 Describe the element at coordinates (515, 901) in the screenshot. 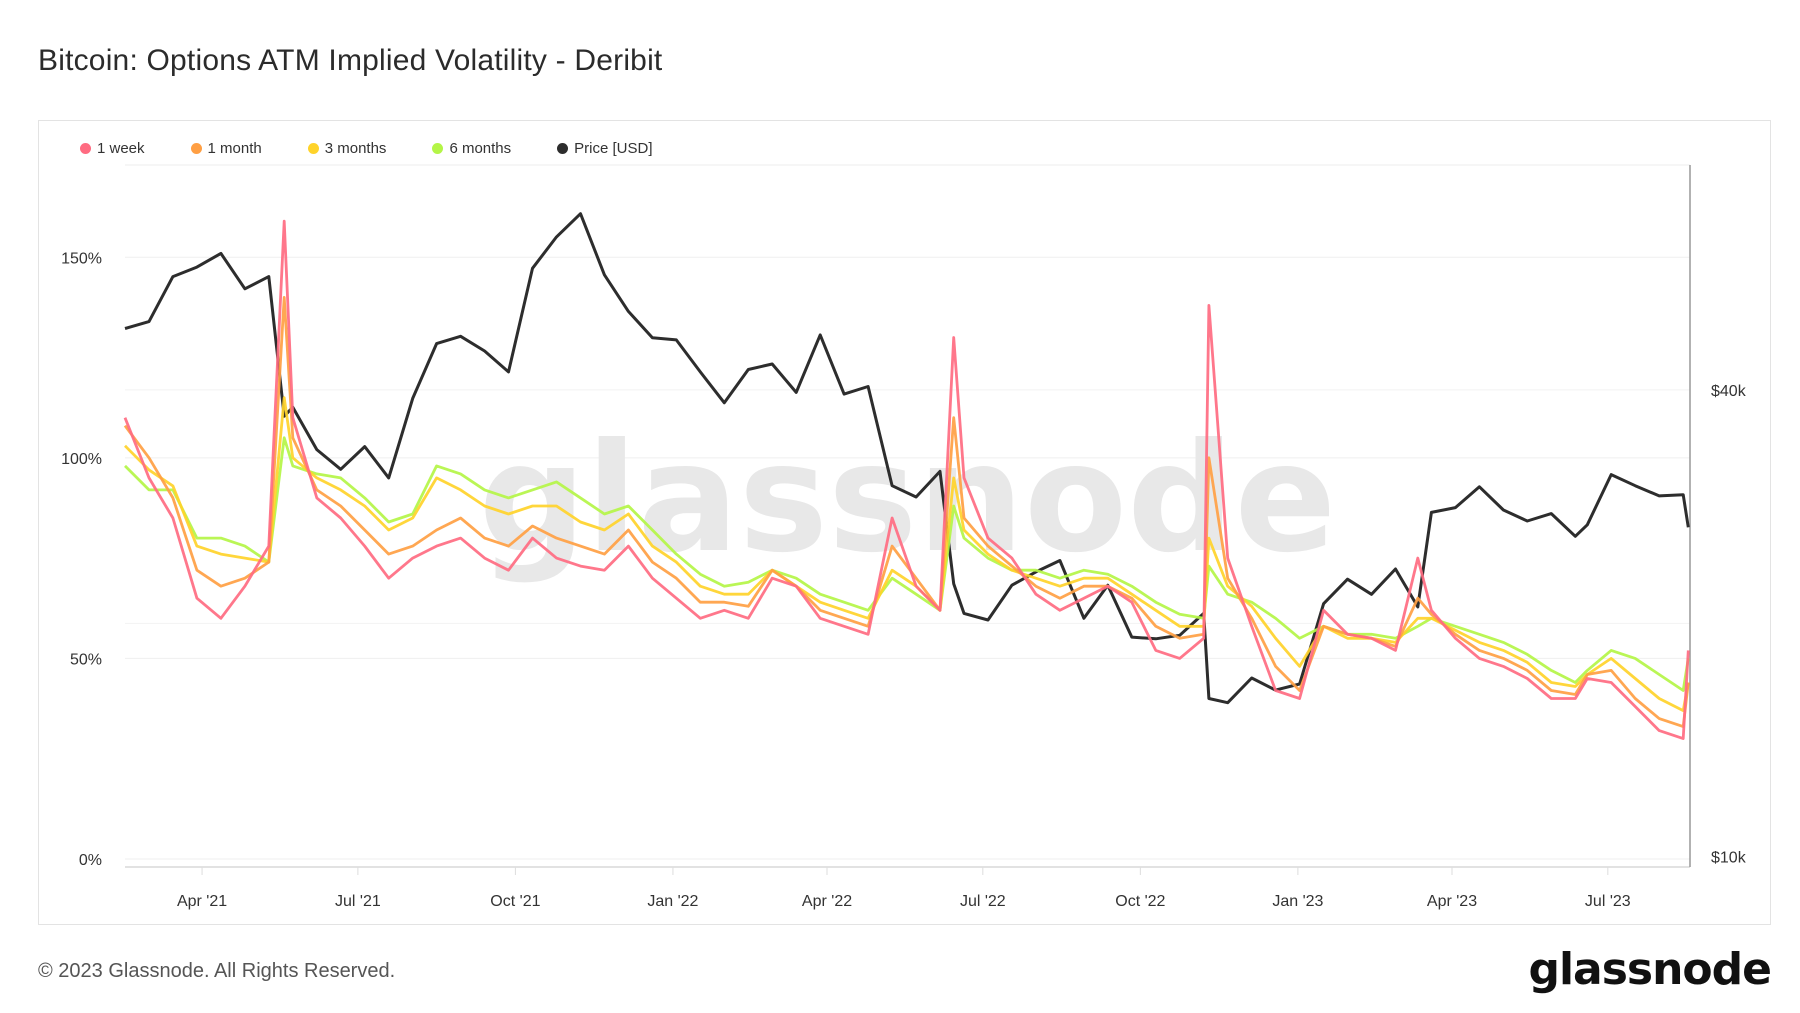

I see `x-tick-label: Oct '21` at that location.